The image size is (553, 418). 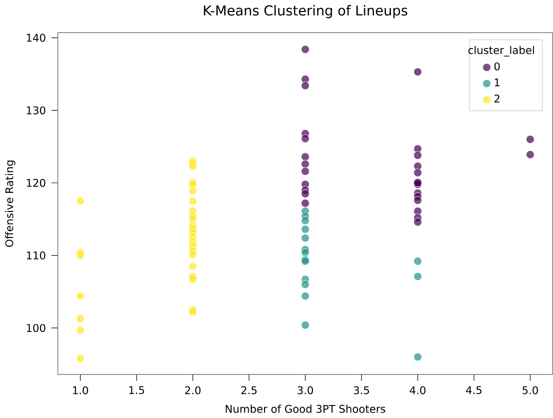 What do you see at coordinates (305, 390) in the screenshot?
I see `x-tick-label: 3.0` at bounding box center [305, 390].